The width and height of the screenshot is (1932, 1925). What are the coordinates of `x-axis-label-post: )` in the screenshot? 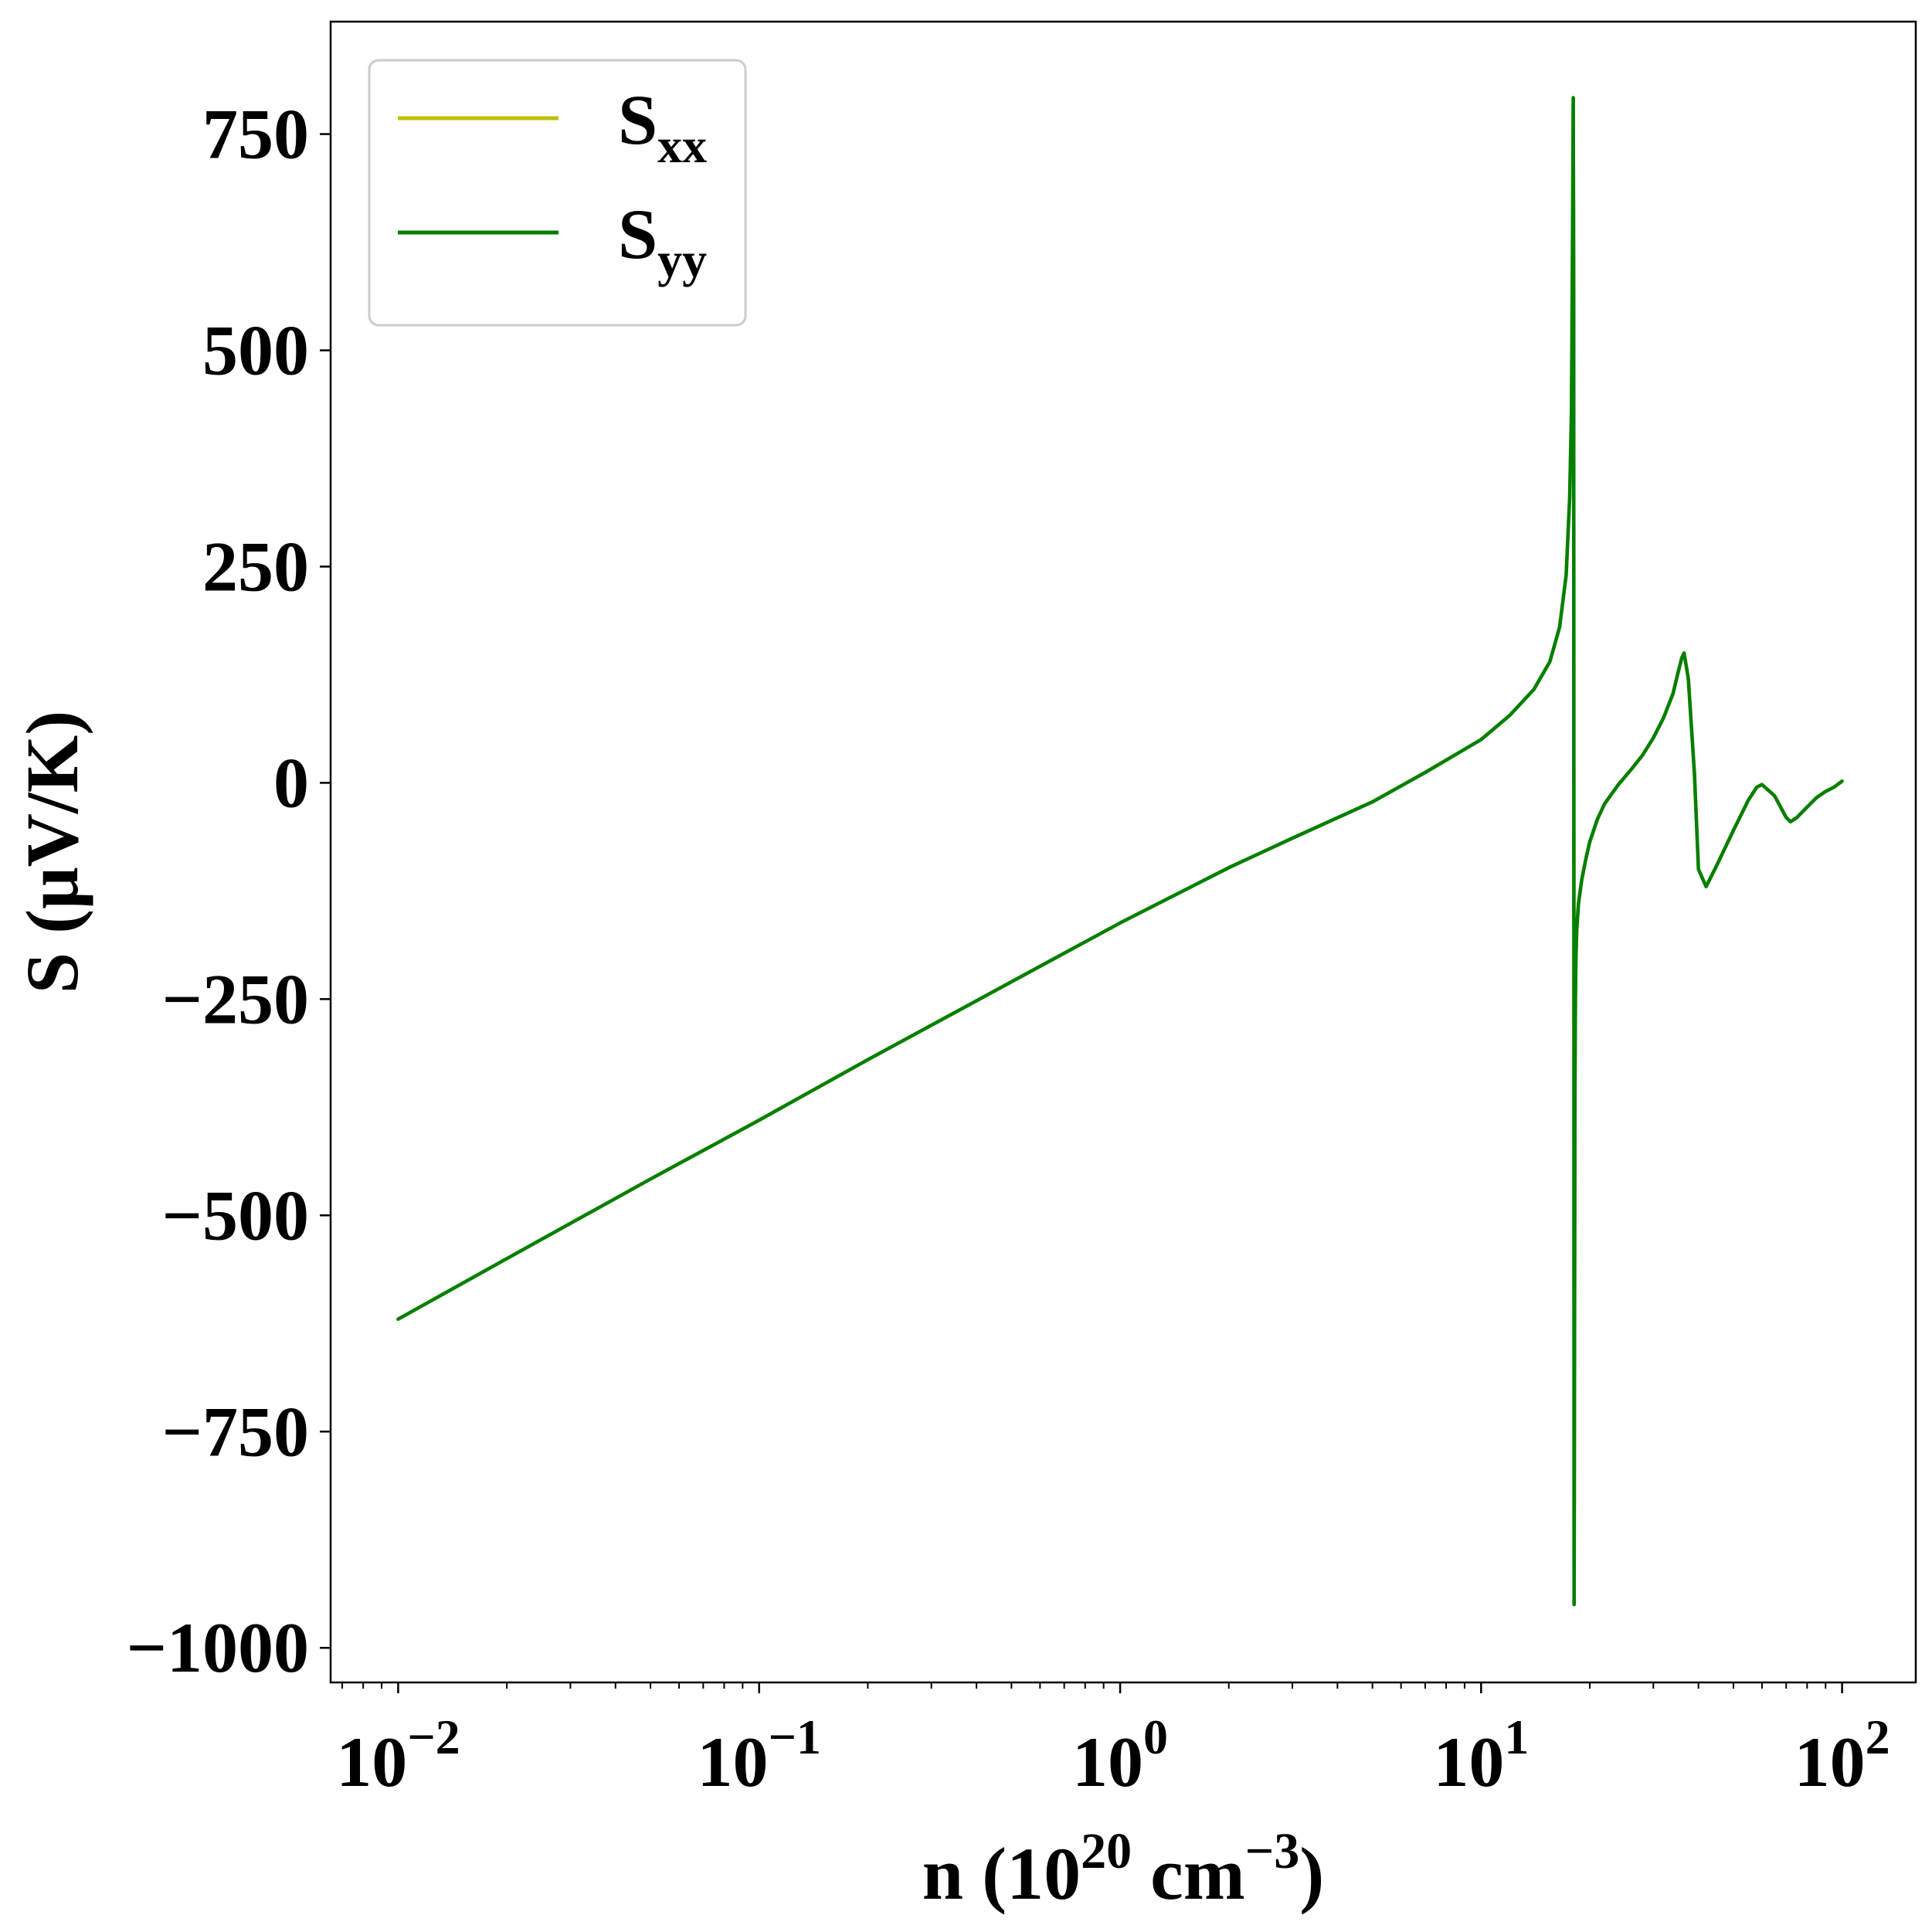 It's located at (1311, 1873).